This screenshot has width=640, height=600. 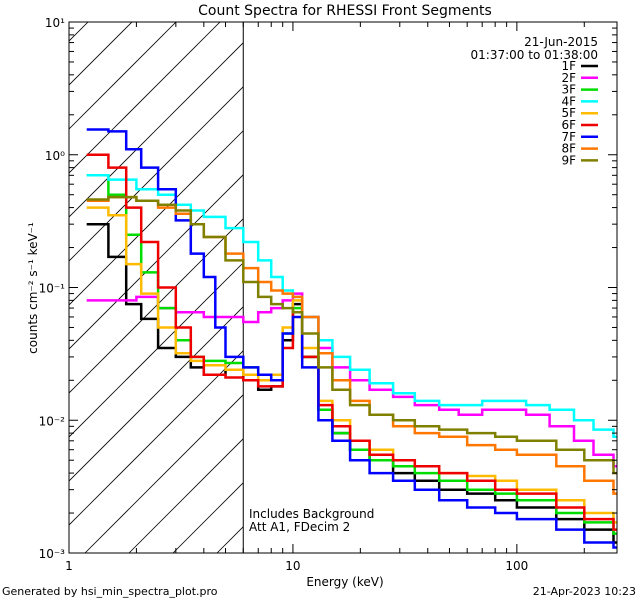 What do you see at coordinates (55, 156) in the screenshot?
I see `y-tick-label: 10⁰` at bounding box center [55, 156].